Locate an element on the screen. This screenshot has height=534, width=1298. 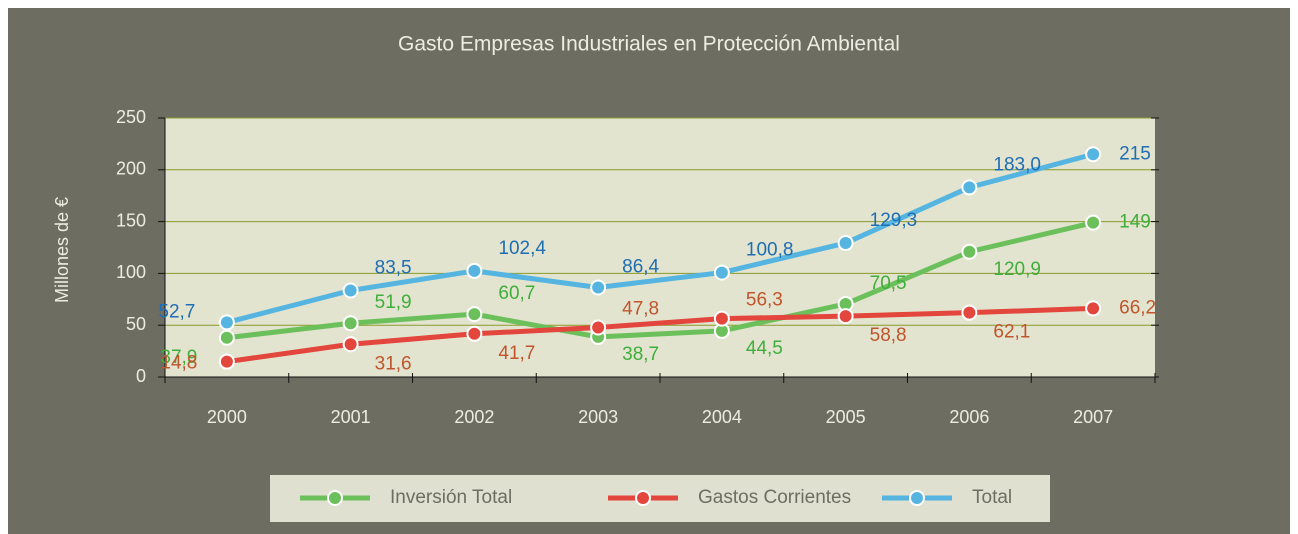
value-label: 38,7 is located at coordinates (640, 354).